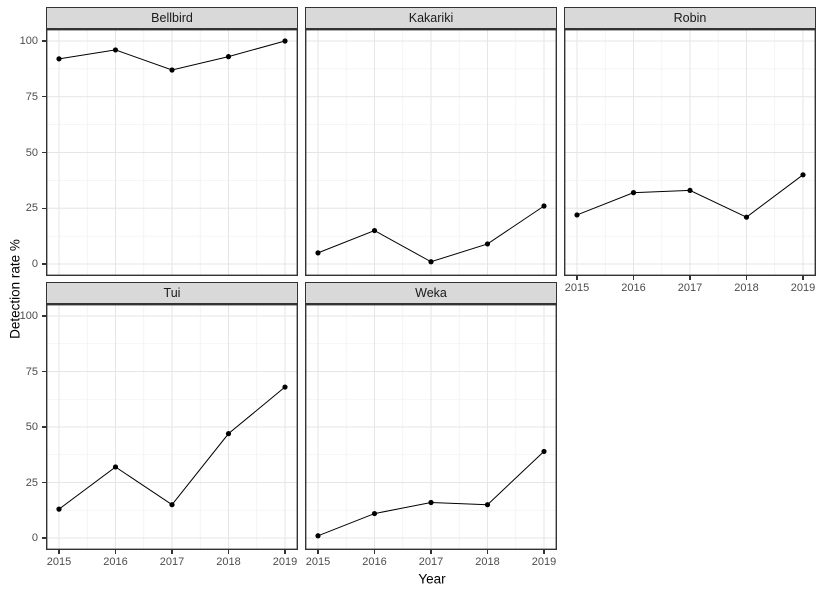 The image size is (820, 592). I want to click on x-axis-title: Year, so click(432, 579).